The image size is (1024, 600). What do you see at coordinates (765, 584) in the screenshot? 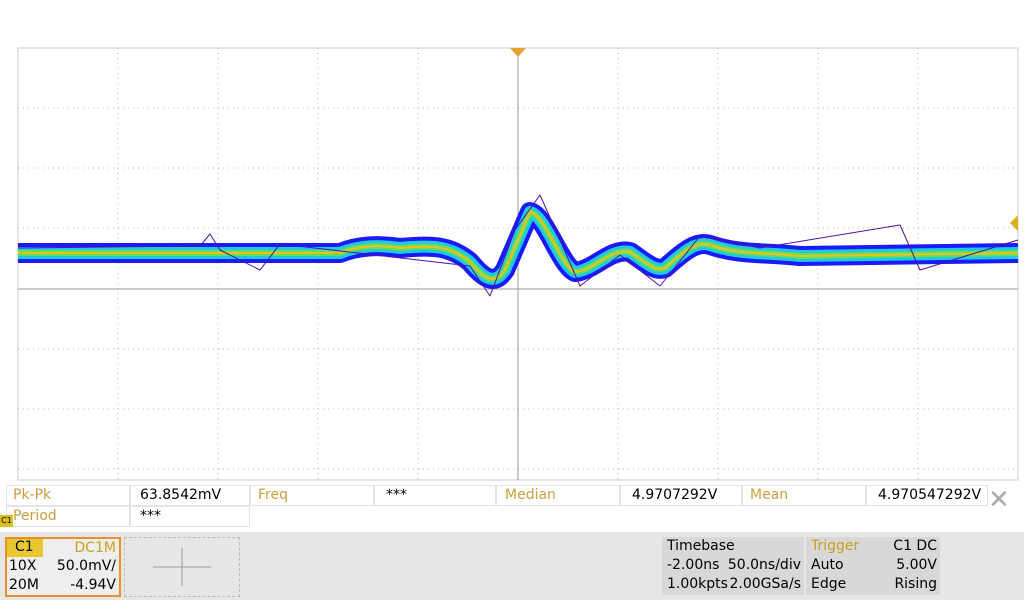
I see `timebase-rate: 2.00GSa/s` at bounding box center [765, 584].